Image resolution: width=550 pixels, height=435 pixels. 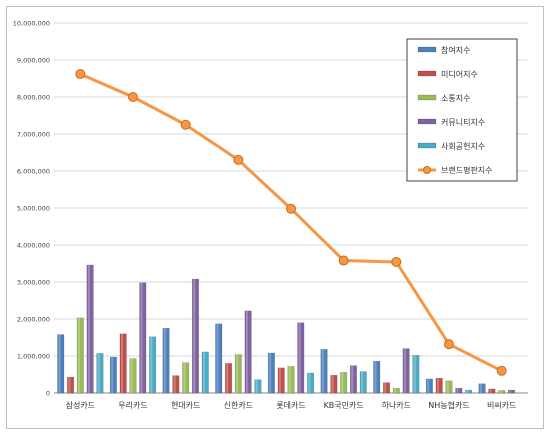 I want to click on legend-label: 참여지수, so click(x=455, y=50).